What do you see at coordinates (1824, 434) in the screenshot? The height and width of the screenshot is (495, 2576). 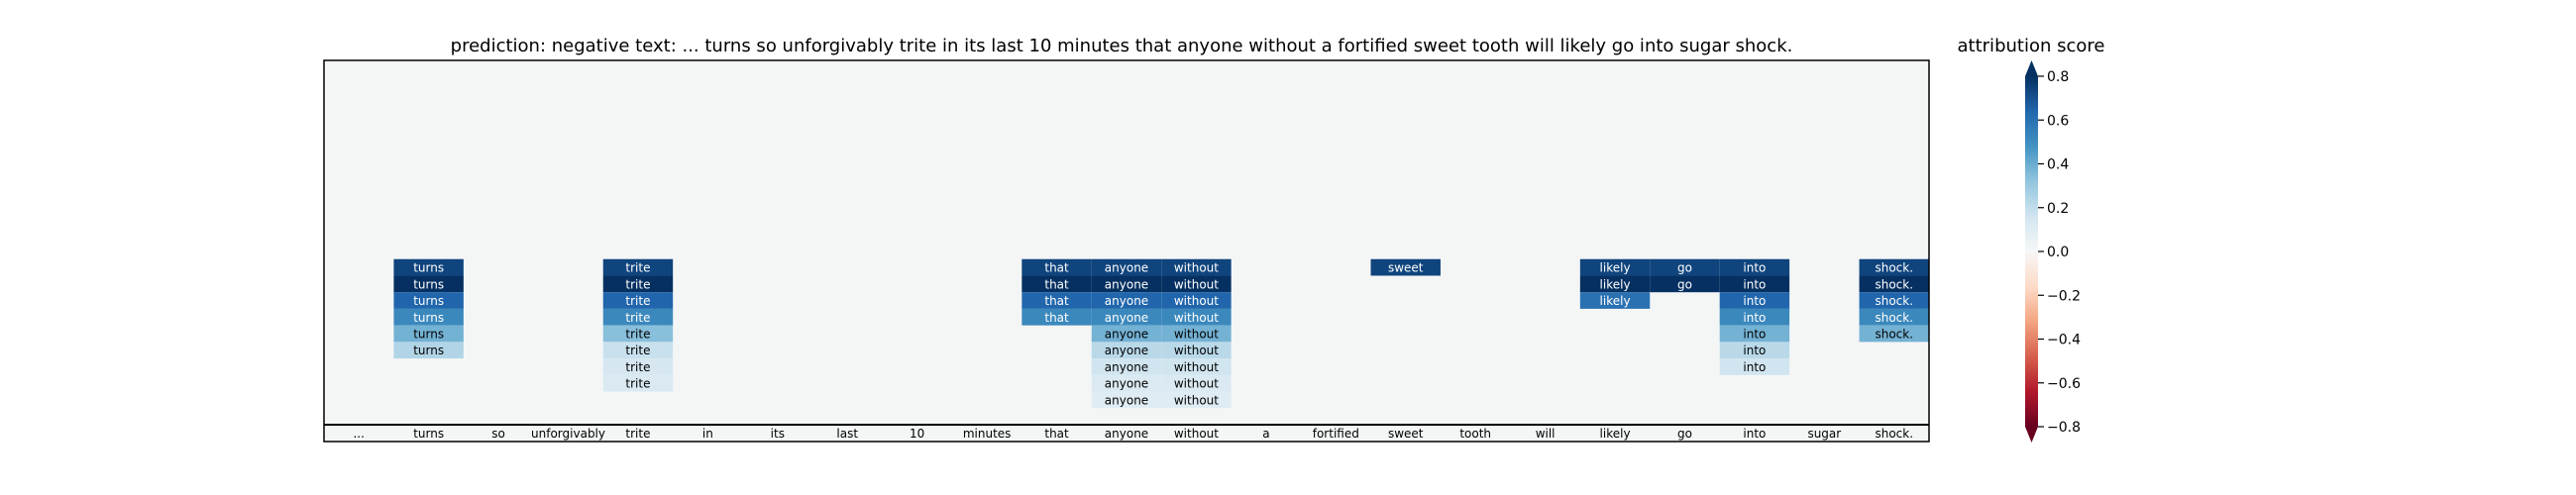 I see `token-label: sugar` at bounding box center [1824, 434].